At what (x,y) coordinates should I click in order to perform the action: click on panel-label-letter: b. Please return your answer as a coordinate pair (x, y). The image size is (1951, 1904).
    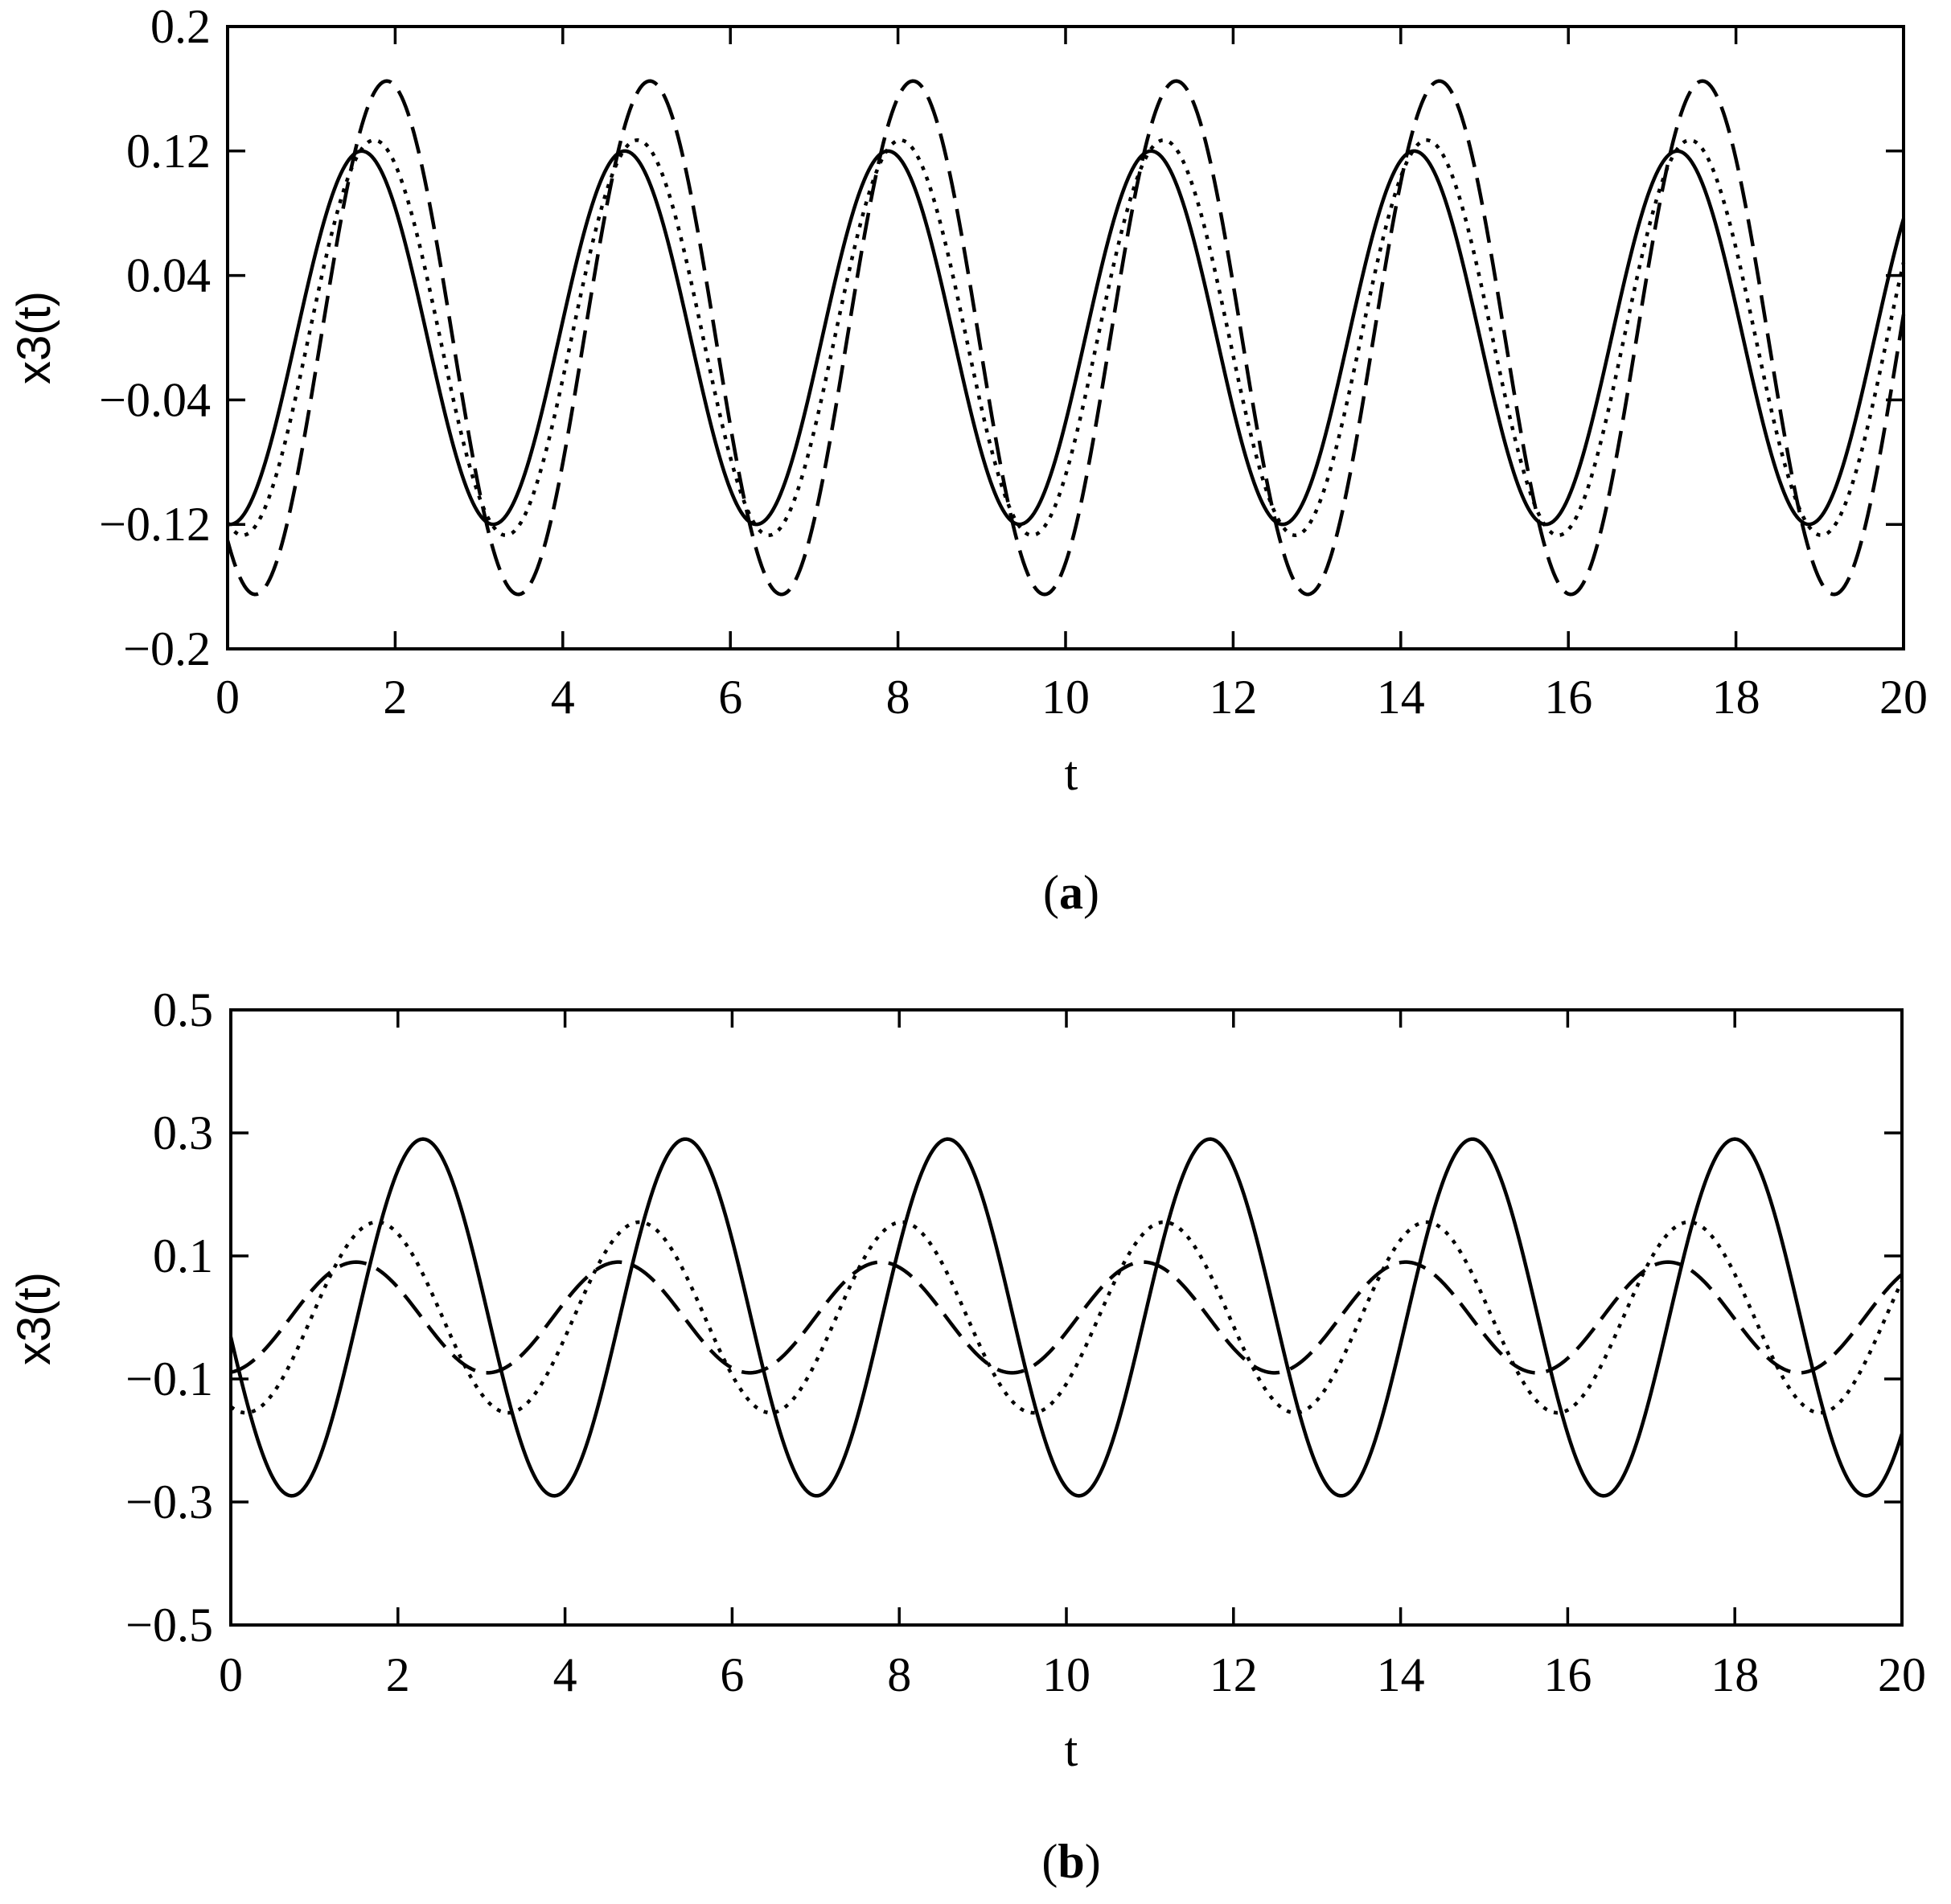
    Looking at the image, I should click on (1071, 1862).